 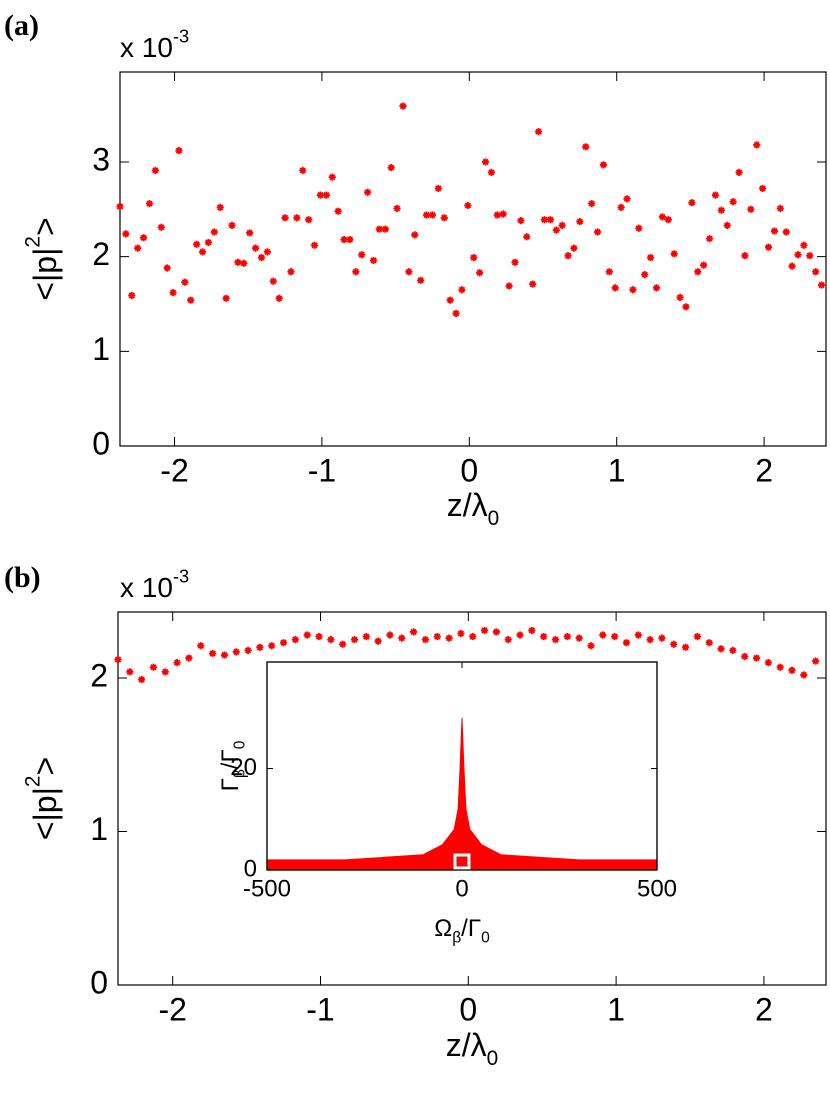 What do you see at coordinates (32, 782) in the screenshot?
I see `label-part: 2` at bounding box center [32, 782].